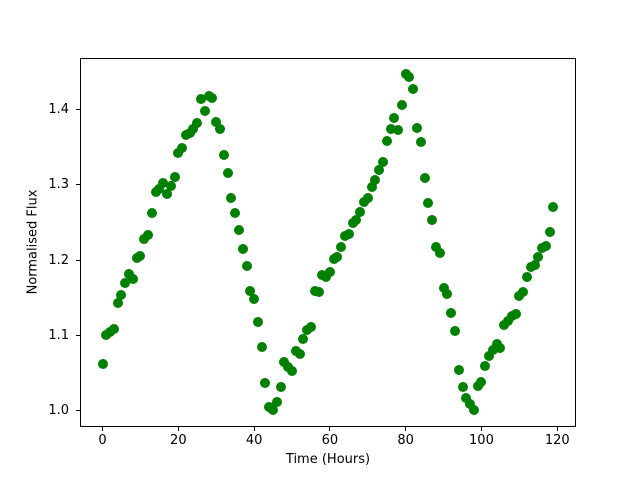  I want to click on x-tick-label: 60, so click(330, 441).